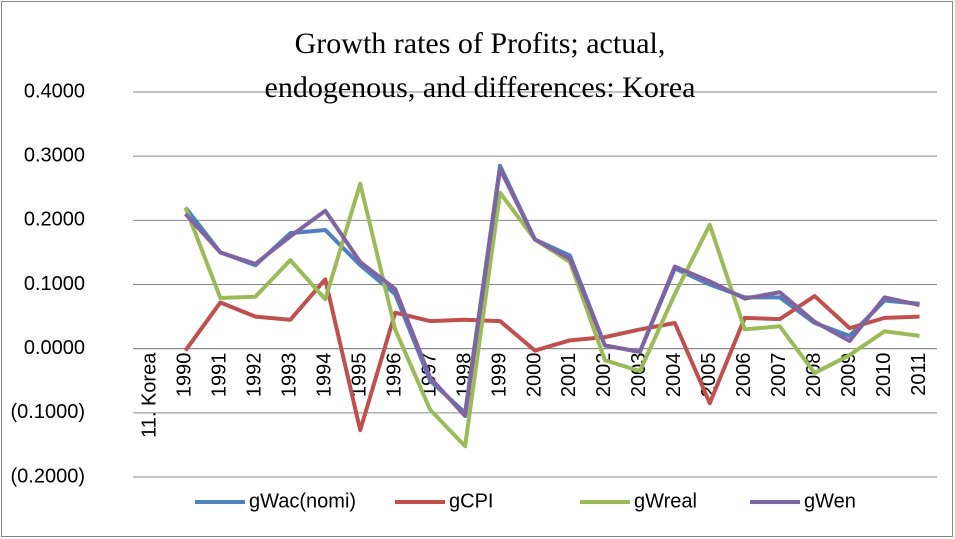 This screenshot has width=955, height=539. Describe the element at coordinates (54, 91) in the screenshot. I see `y-tick-label: 0.4000` at that location.